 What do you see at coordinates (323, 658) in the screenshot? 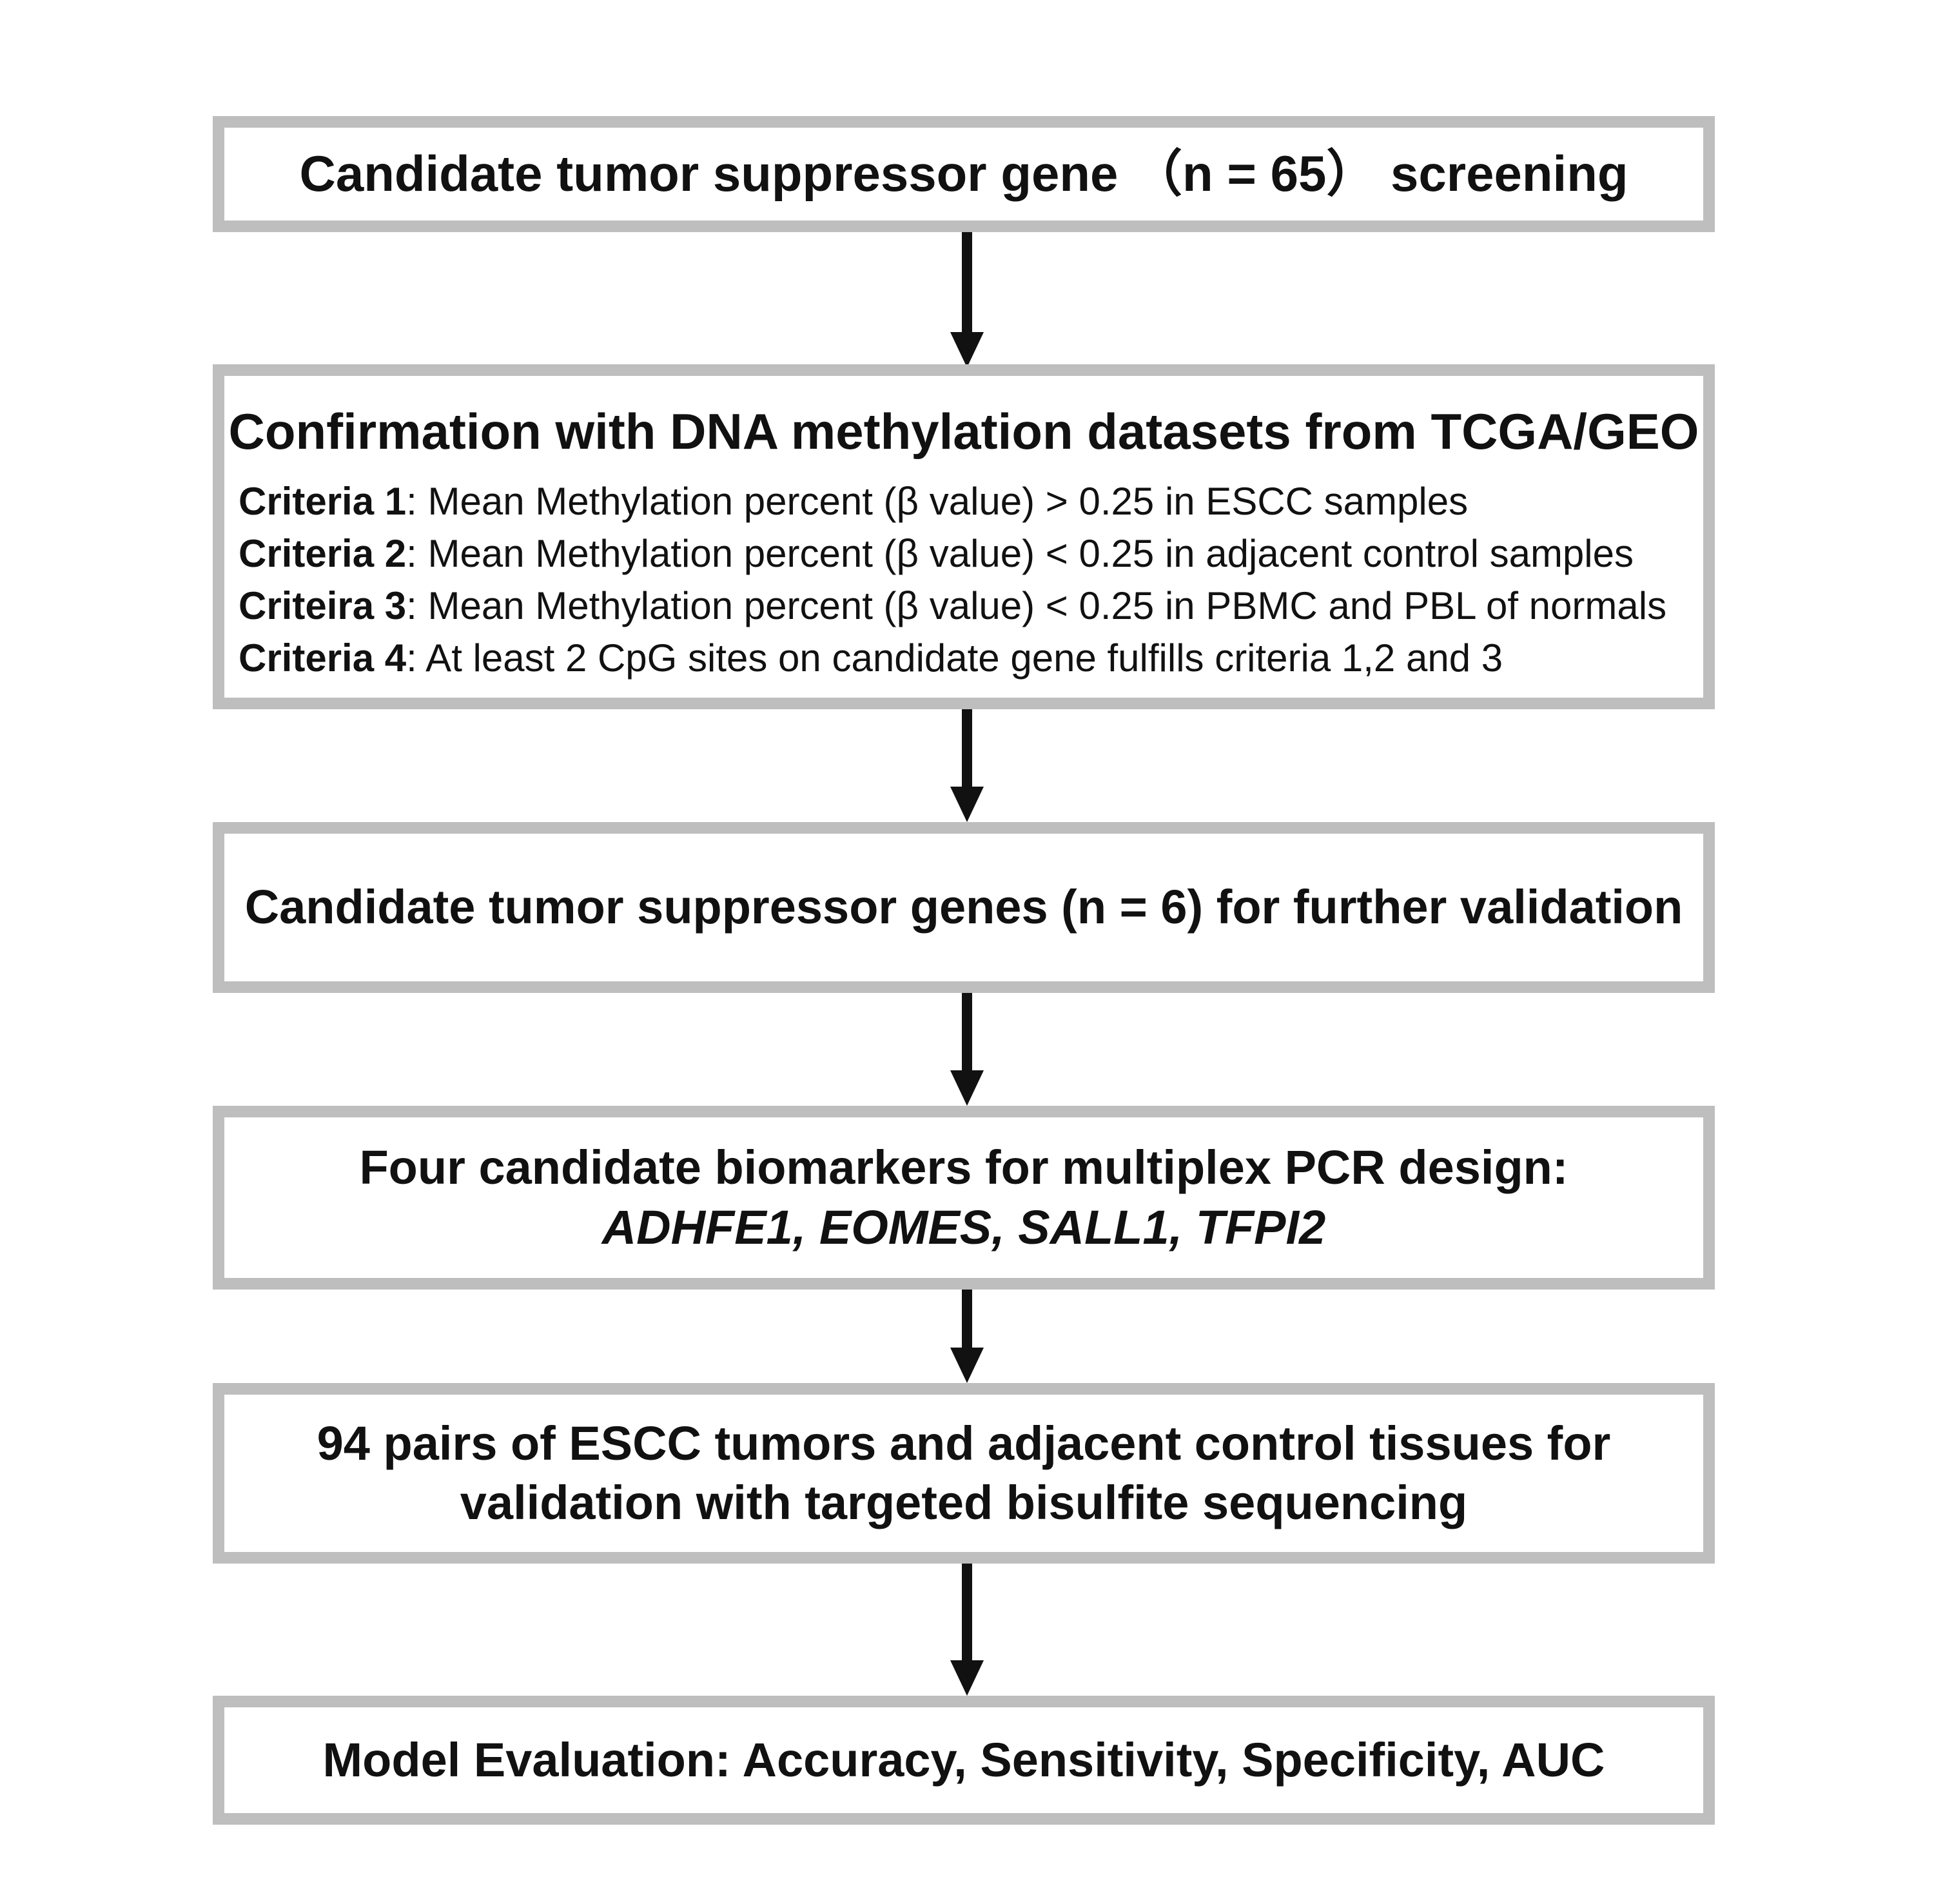
I see `criteria-label: Criteria 4` at bounding box center [323, 658].